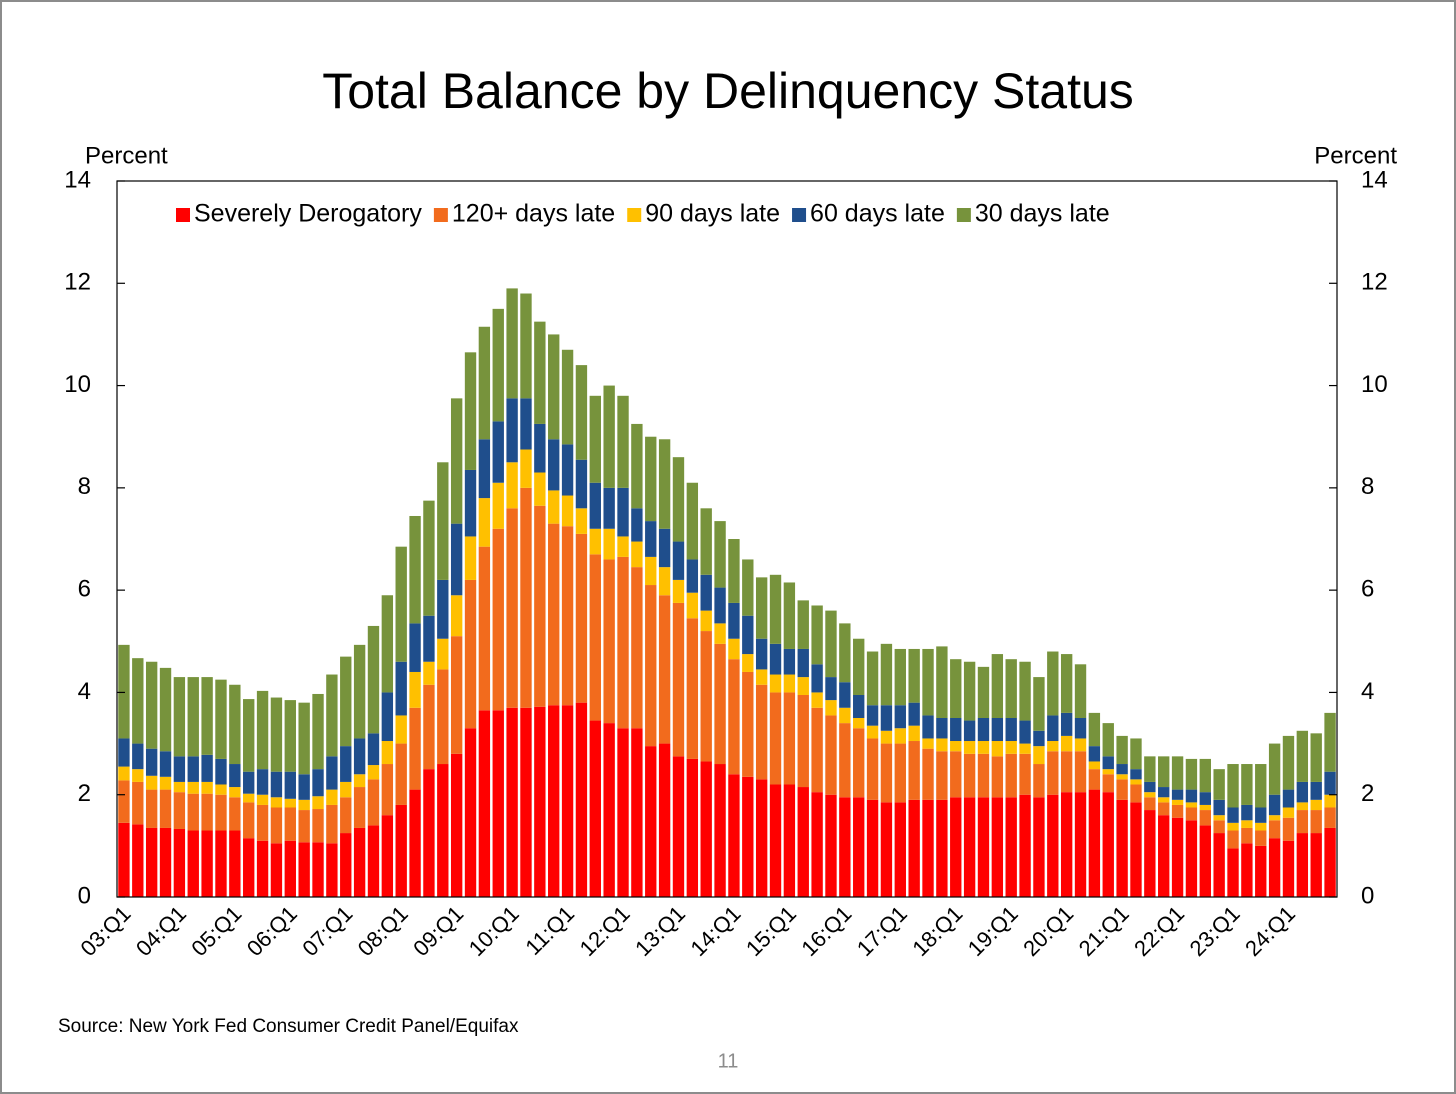  Describe the element at coordinates (533, 214) in the screenshot. I see `legend-label: 120+ days late` at that location.